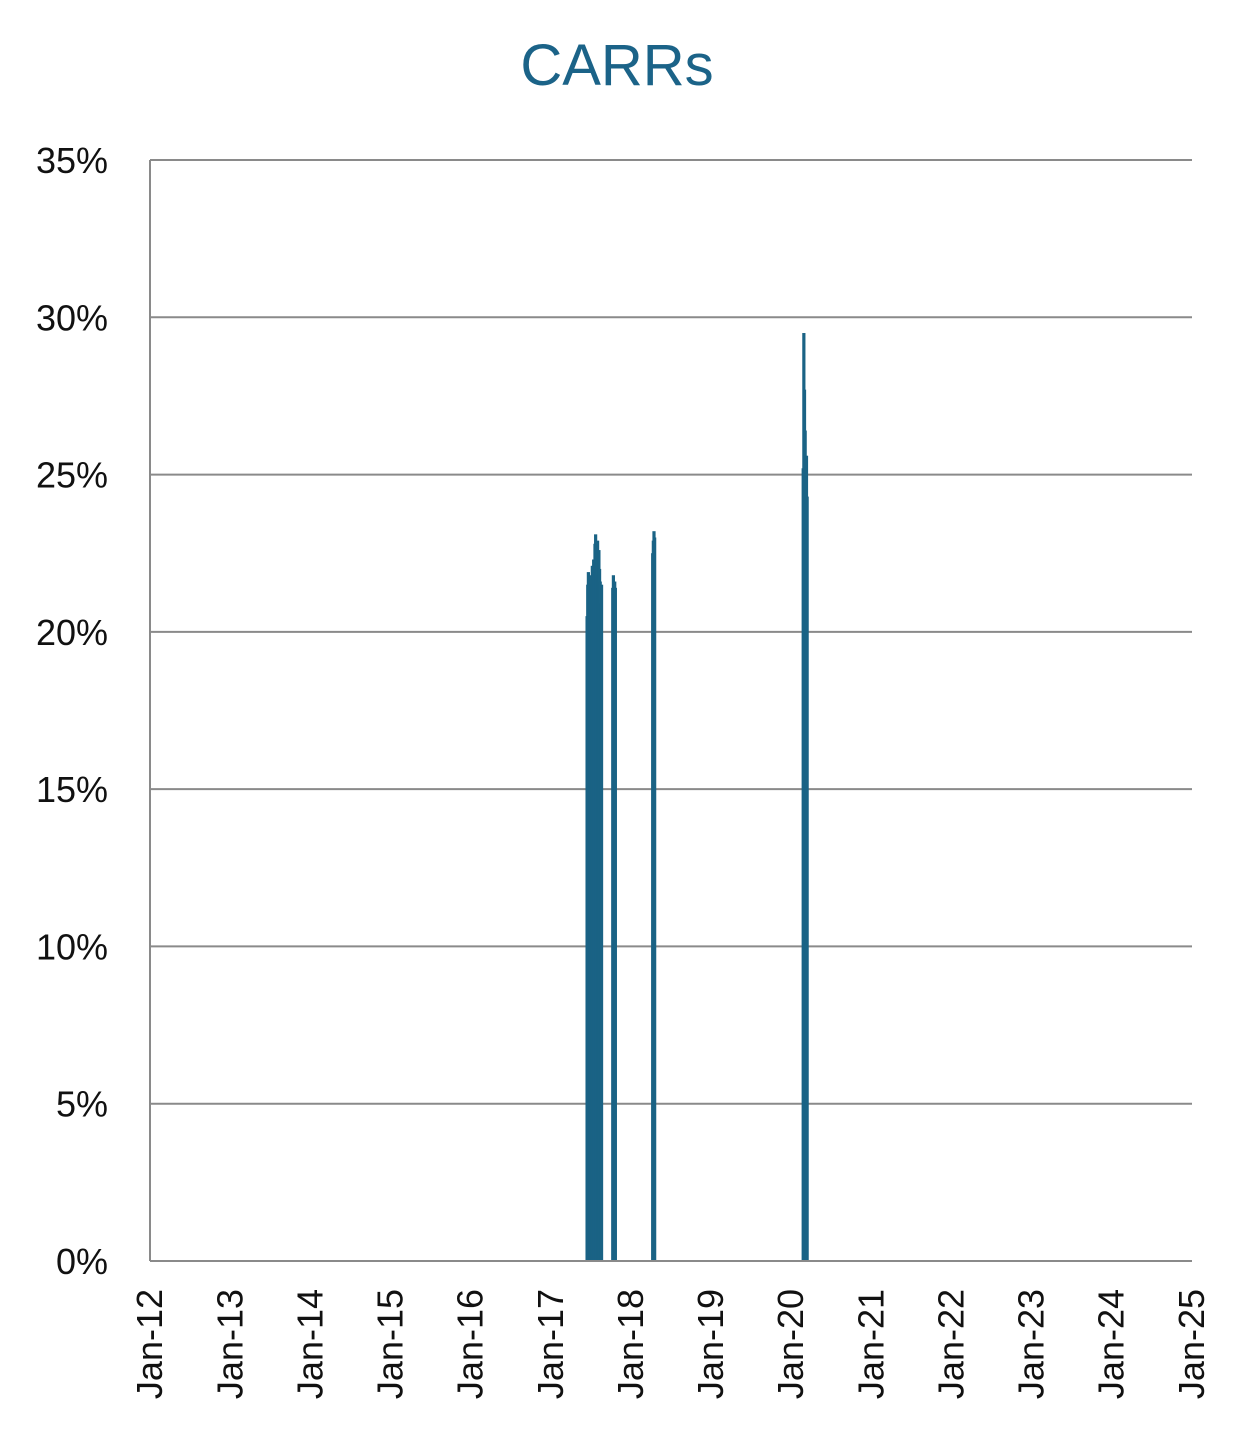 Image resolution: width=1234 pixels, height=1440 pixels. I want to click on y-tick-label: 15%, so click(72, 789).